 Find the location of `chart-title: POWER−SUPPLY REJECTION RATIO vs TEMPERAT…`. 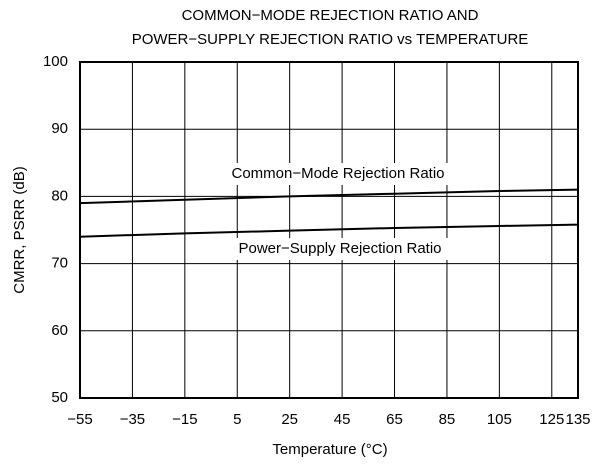

chart-title: POWER−SUPPLY REJECTION RATIO vs TEMPERAT… is located at coordinates (330, 39).